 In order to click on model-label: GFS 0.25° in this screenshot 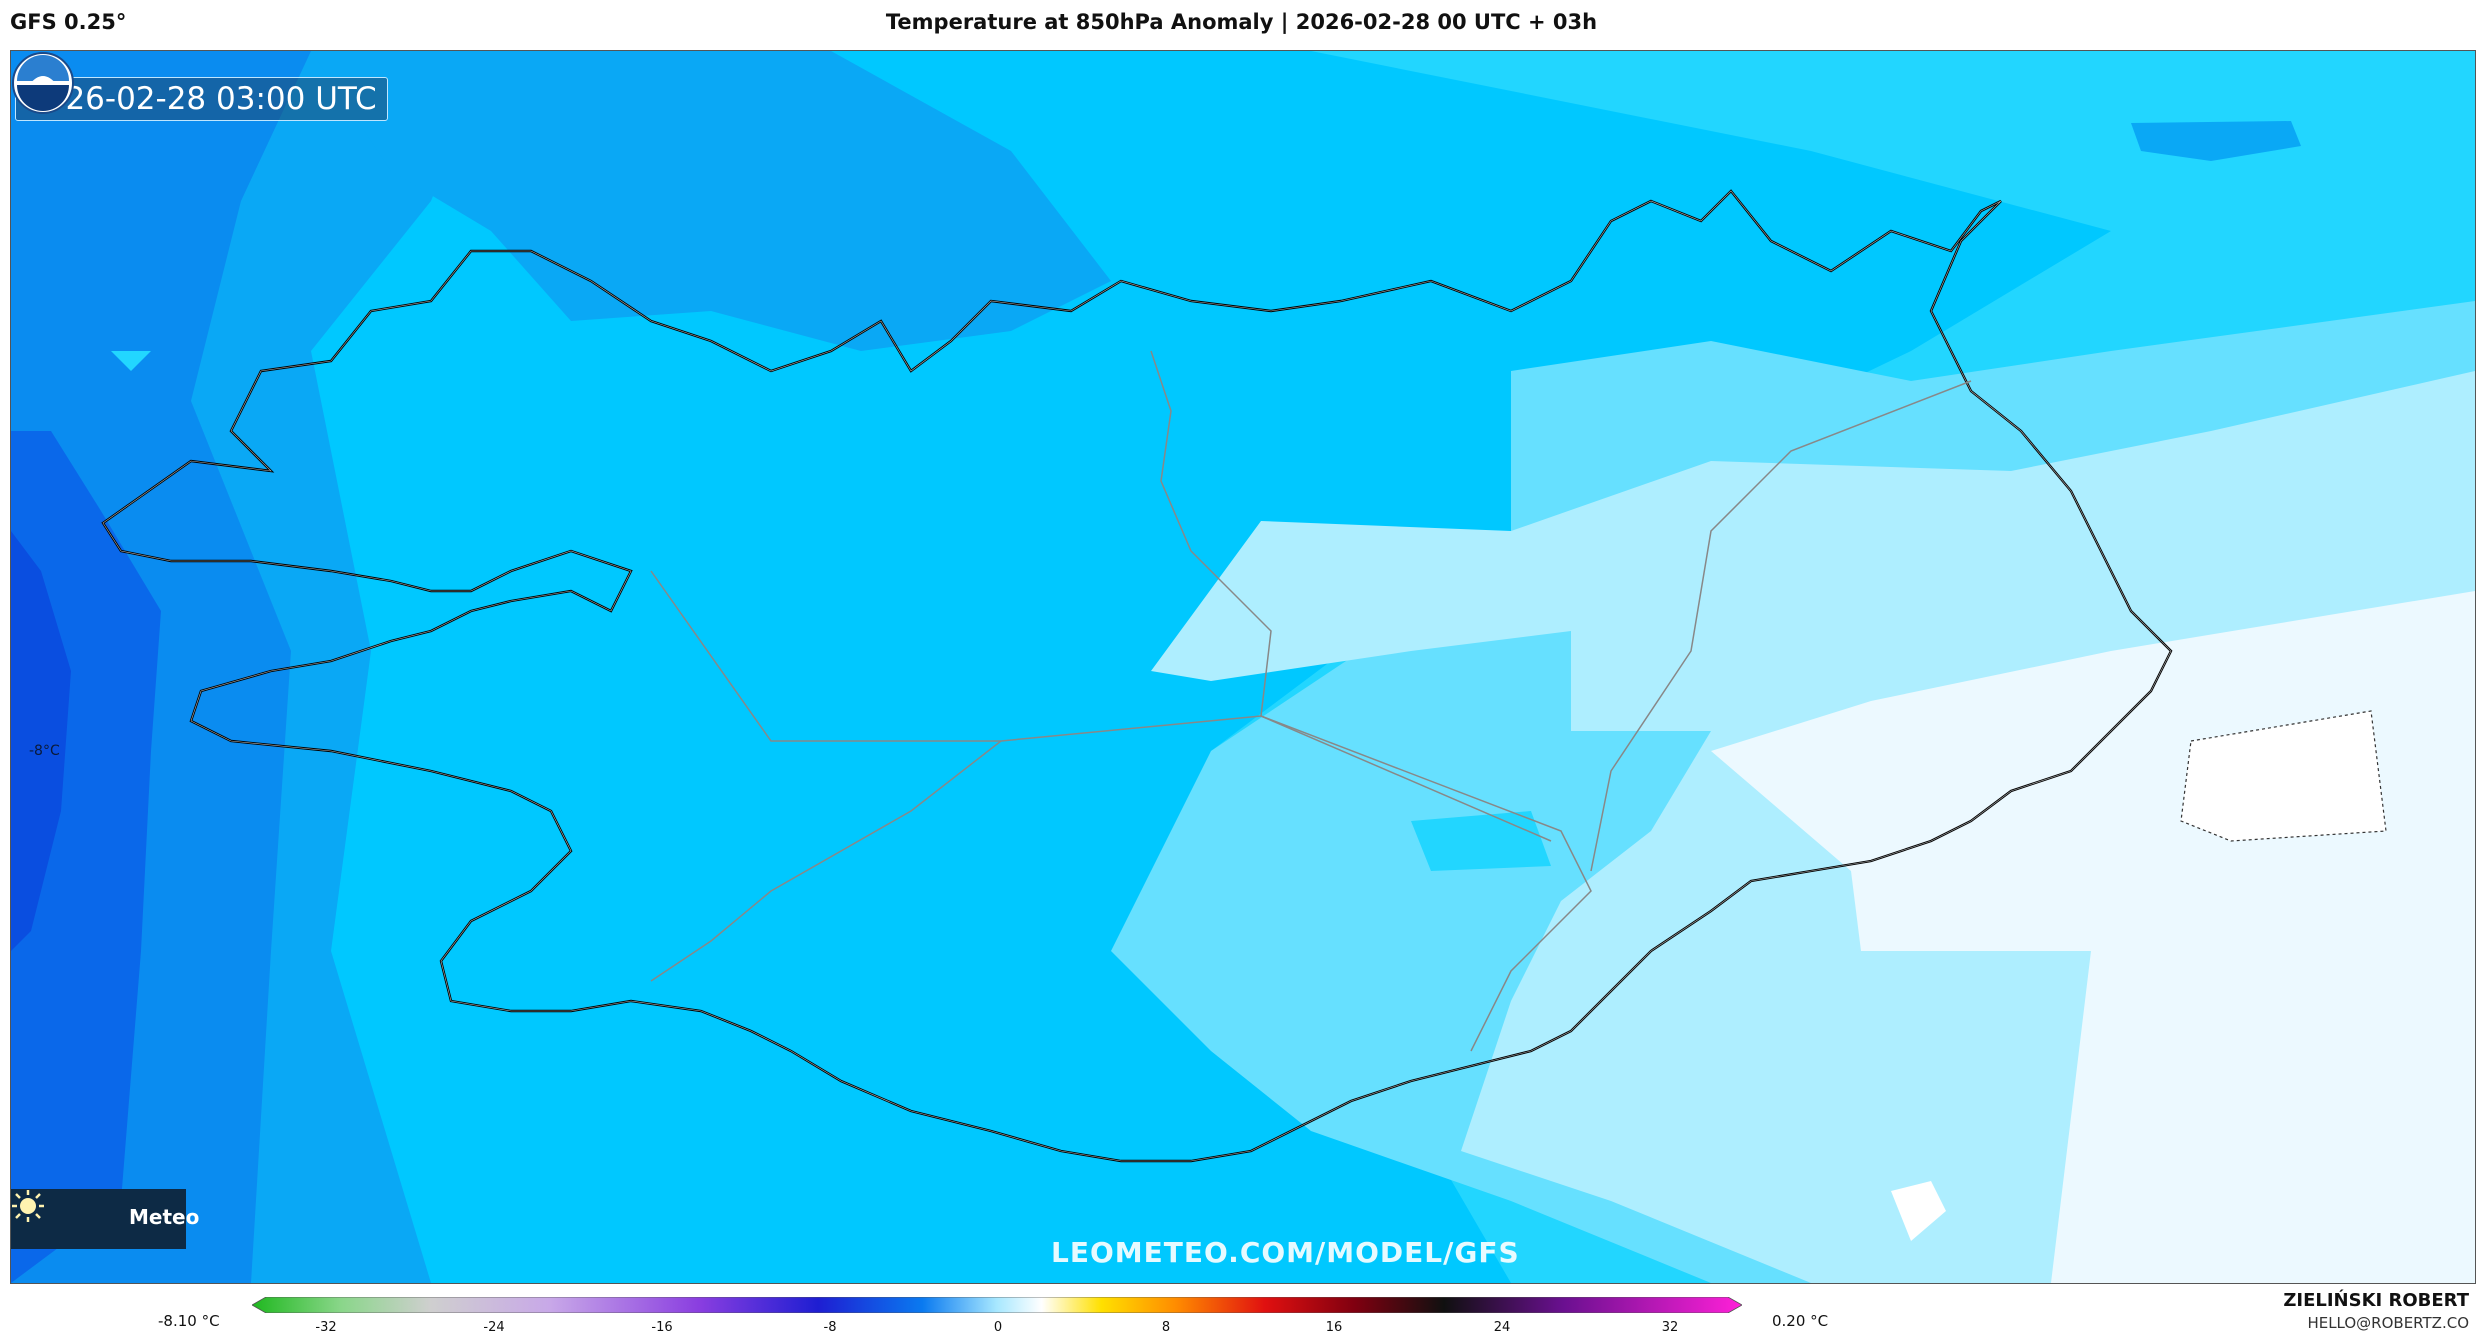, I will do `click(68, 22)`.